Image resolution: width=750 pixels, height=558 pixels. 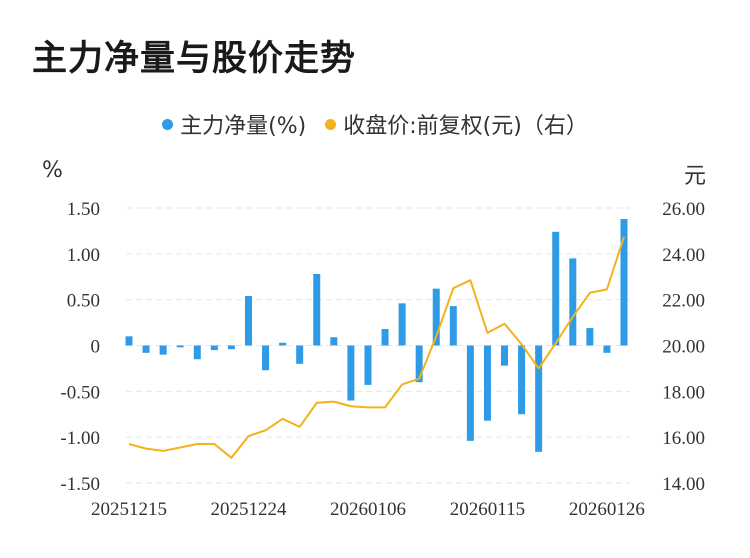 I want to click on legend-label-main-net: 主力净量(%), so click(x=243, y=126).